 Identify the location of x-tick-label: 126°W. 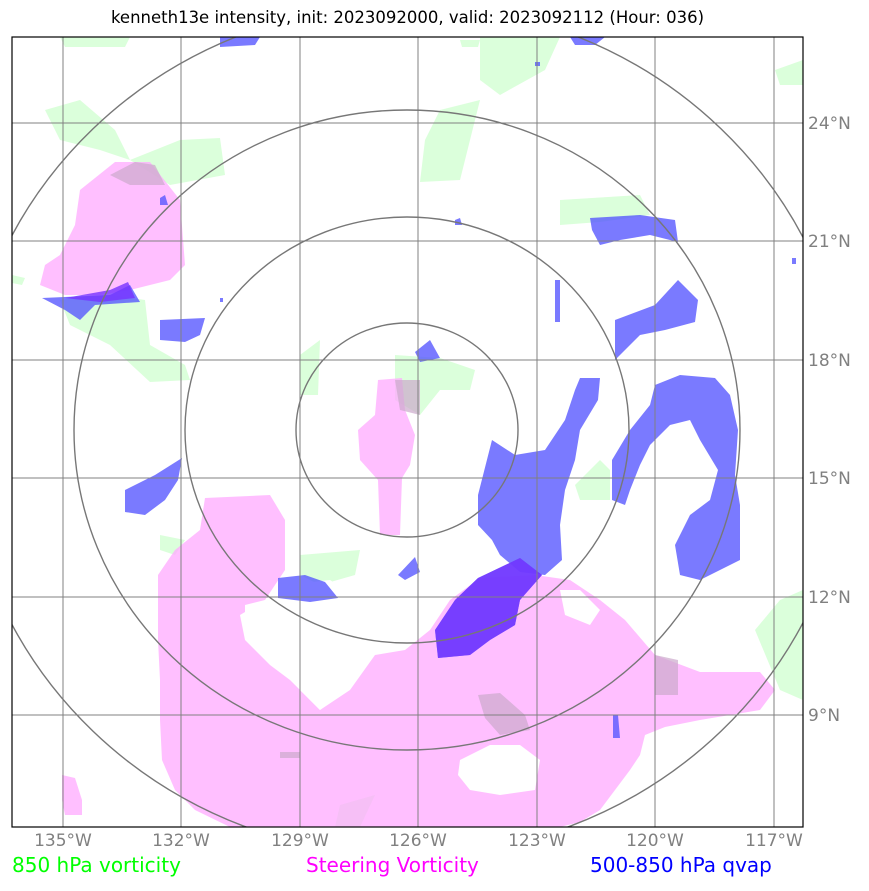
(418, 841).